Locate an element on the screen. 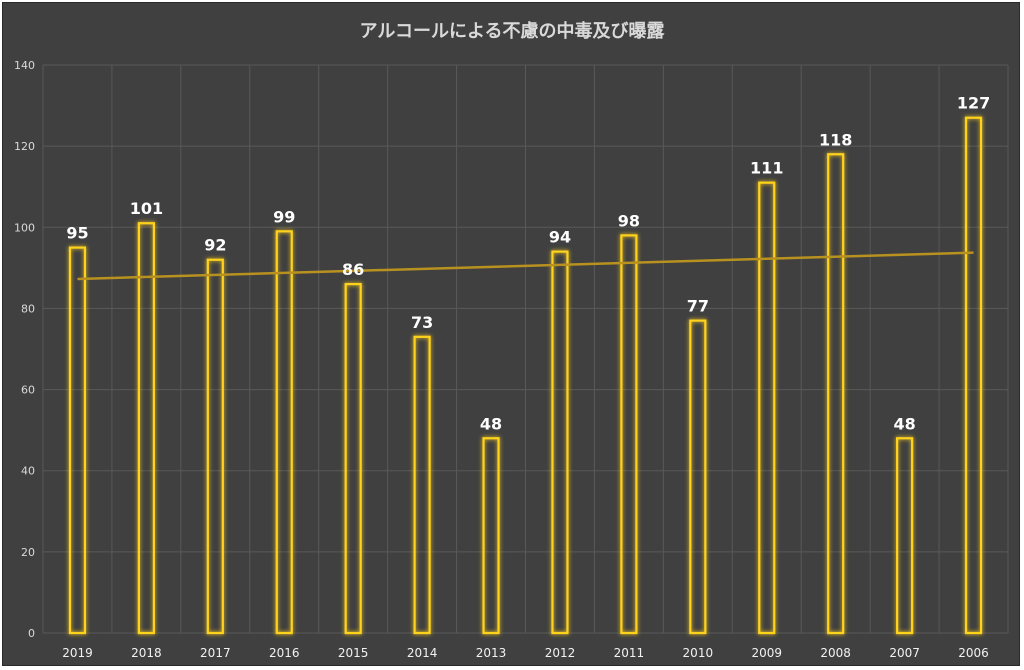  x-tick-label: 2017 is located at coordinates (215, 653).